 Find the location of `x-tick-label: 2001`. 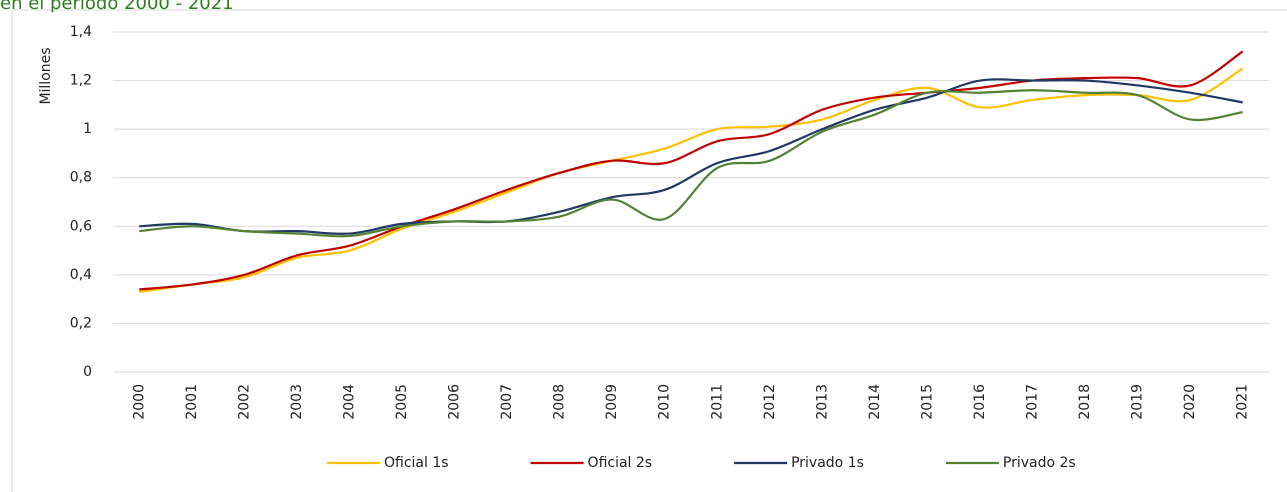

x-tick-label: 2001 is located at coordinates (192, 402).